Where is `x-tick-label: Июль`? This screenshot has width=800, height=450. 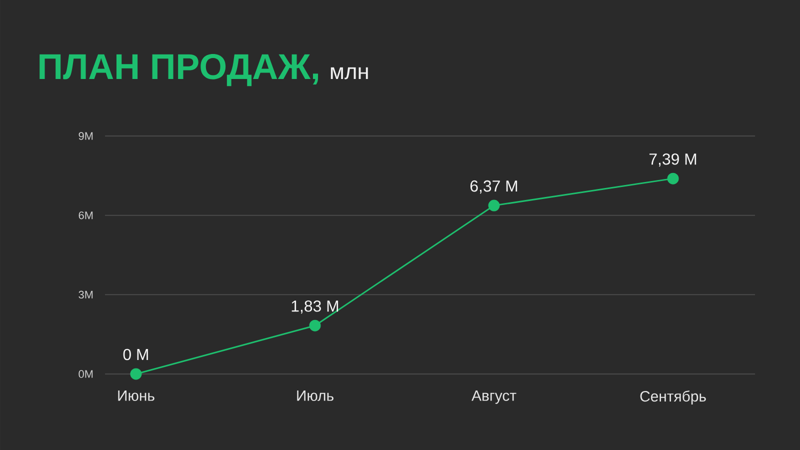
x-tick-label: Июль is located at coordinates (315, 395).